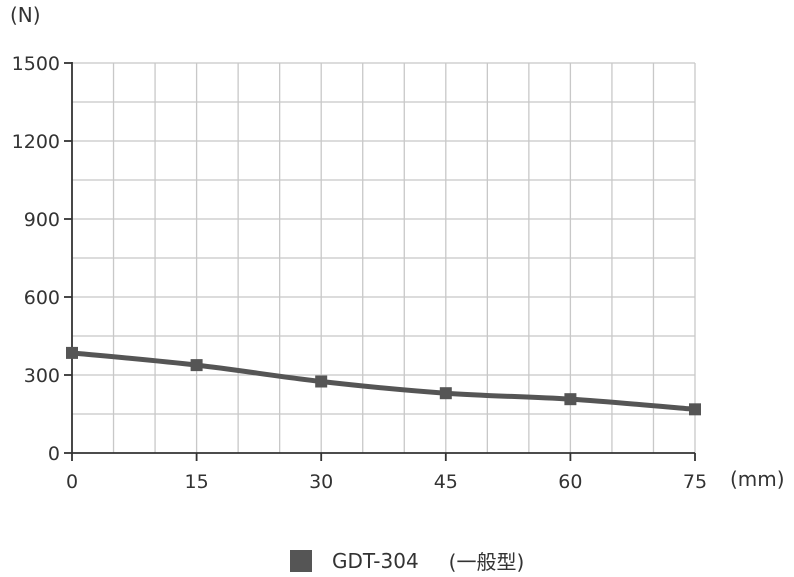 This screenshot has height=577, width=794. What do you see at coordinates (757, 479) in the screenshot?
I see `x-unit-label: (mm)` at bounding box center [757, 479].